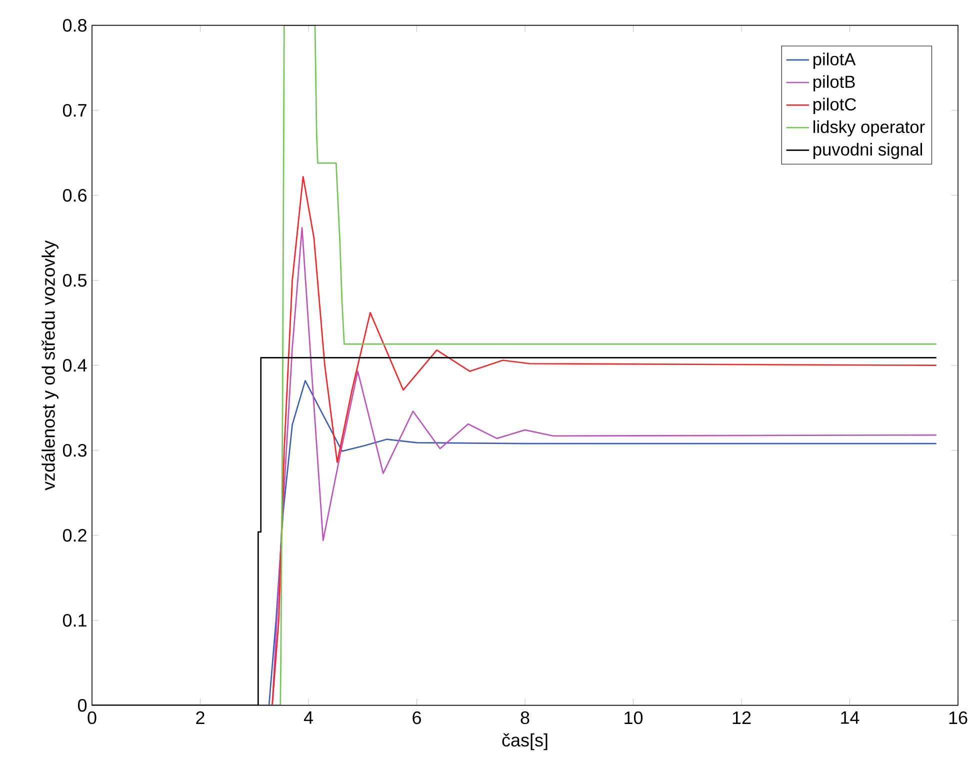 The image size is (971, 776). What do you see at coordinates (74, 280) in the screenshot?
I see `y-tick-label: 0.5` at bounding box center [74, 280].